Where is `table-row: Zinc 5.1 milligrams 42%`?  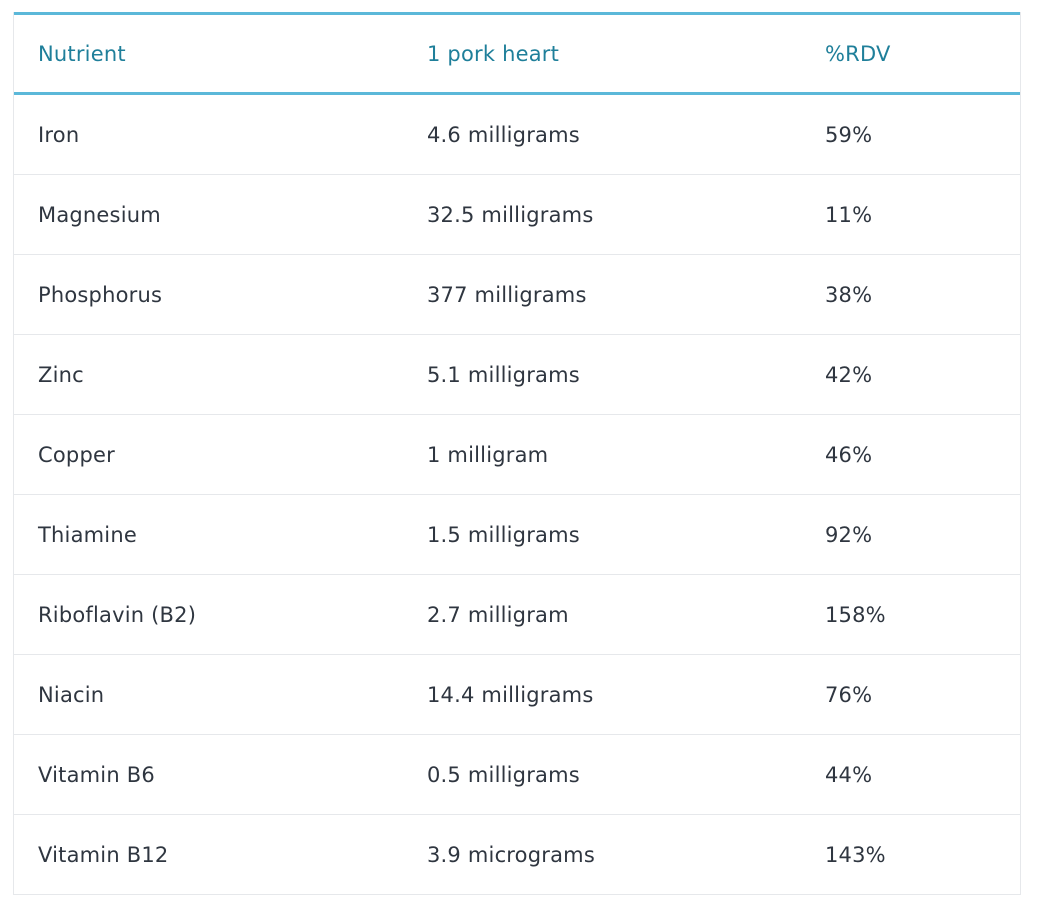 table-row: Zinc 5.1 milligrams 42% is located at coordinates (517, 375).